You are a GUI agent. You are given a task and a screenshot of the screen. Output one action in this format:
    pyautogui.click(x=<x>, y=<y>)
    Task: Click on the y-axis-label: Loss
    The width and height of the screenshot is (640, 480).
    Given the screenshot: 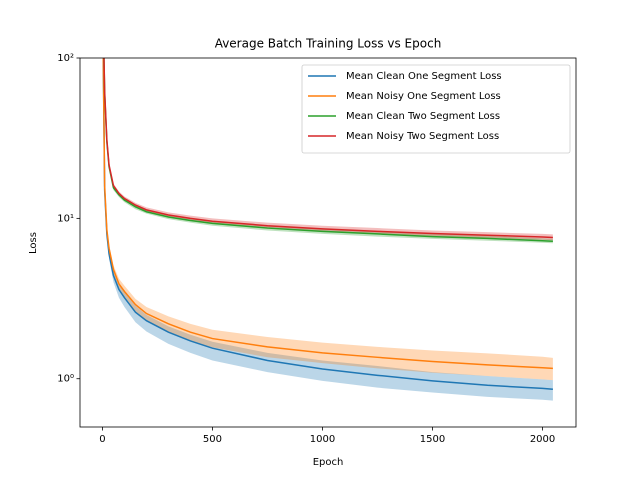 What is the action you would take?
    pyautogui.click(x=33, y=243)
    